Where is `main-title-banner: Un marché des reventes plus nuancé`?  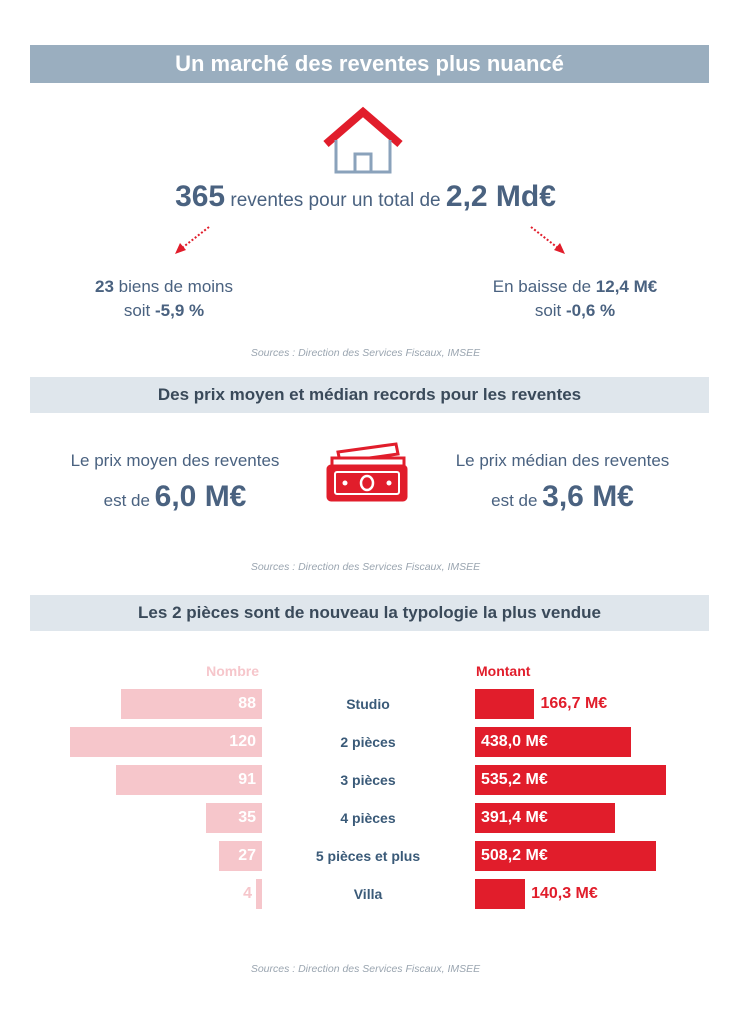 main-title-banner: Un marché des reventes plus nuancé is located at coordinates (369, 64).